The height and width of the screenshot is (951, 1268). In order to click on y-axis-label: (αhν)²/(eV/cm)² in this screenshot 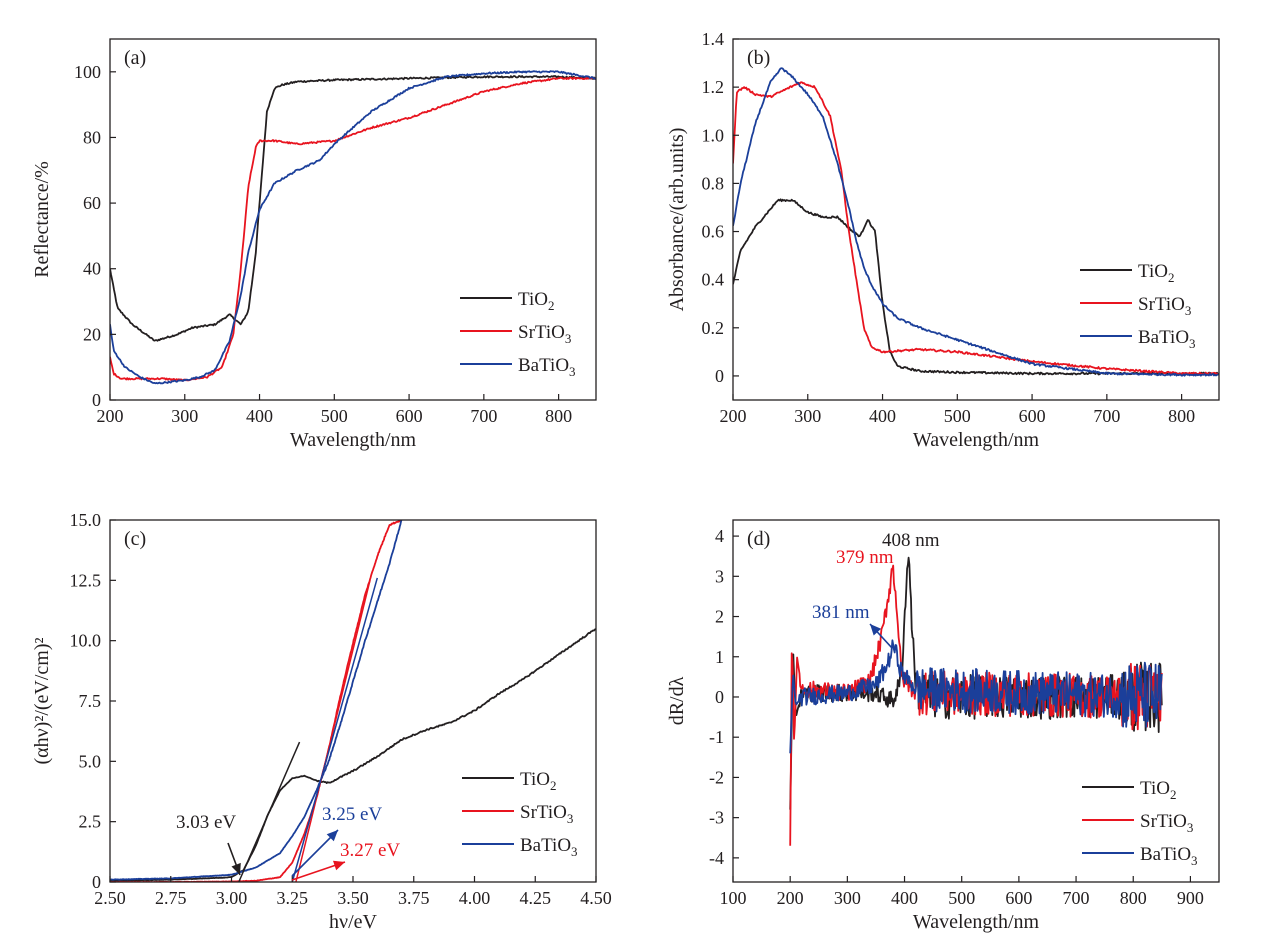, I will do `click(42, 700)`.